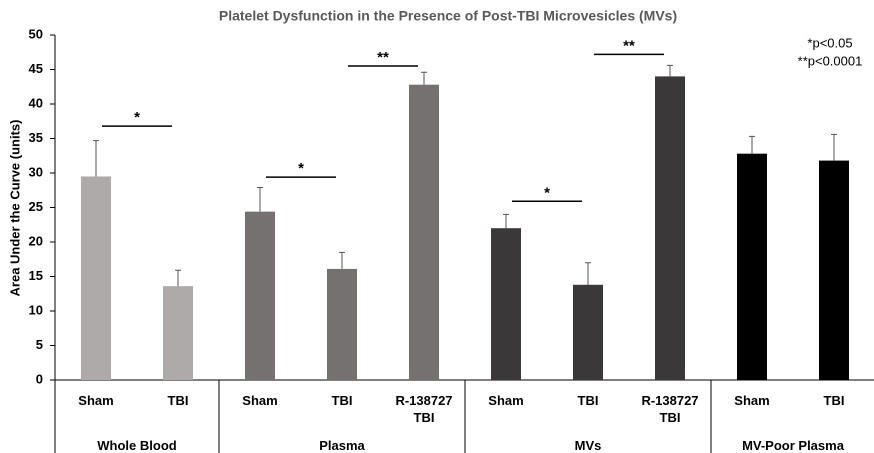 The width and height of the screenshot is (874, 453). I want to click on y-tick-label: 30, so click(36, 171).